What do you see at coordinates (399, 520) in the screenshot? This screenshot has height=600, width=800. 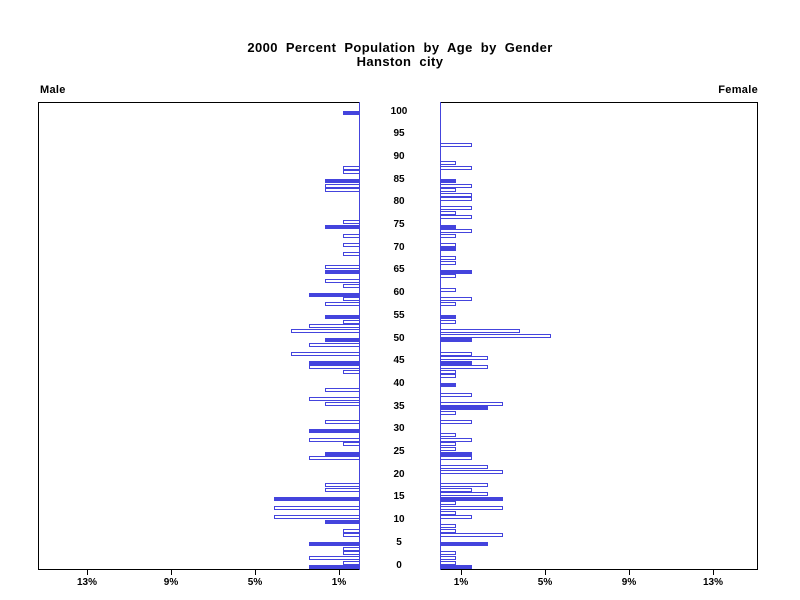 I see `age-axis-label-10: 10` at bounding box center [399, 520].